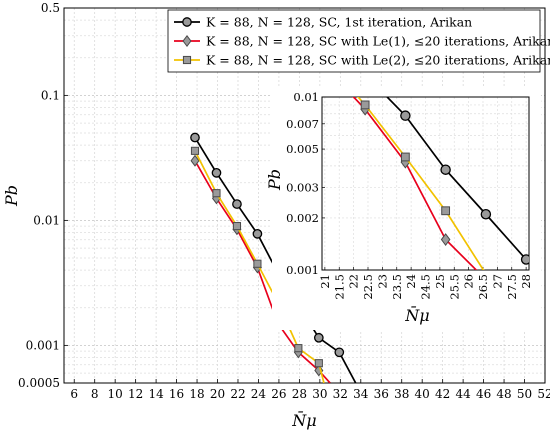 The width and height of the screenshot is (550, 434). I want to click on inset-x-tick-label: 24, so click(411, 281).